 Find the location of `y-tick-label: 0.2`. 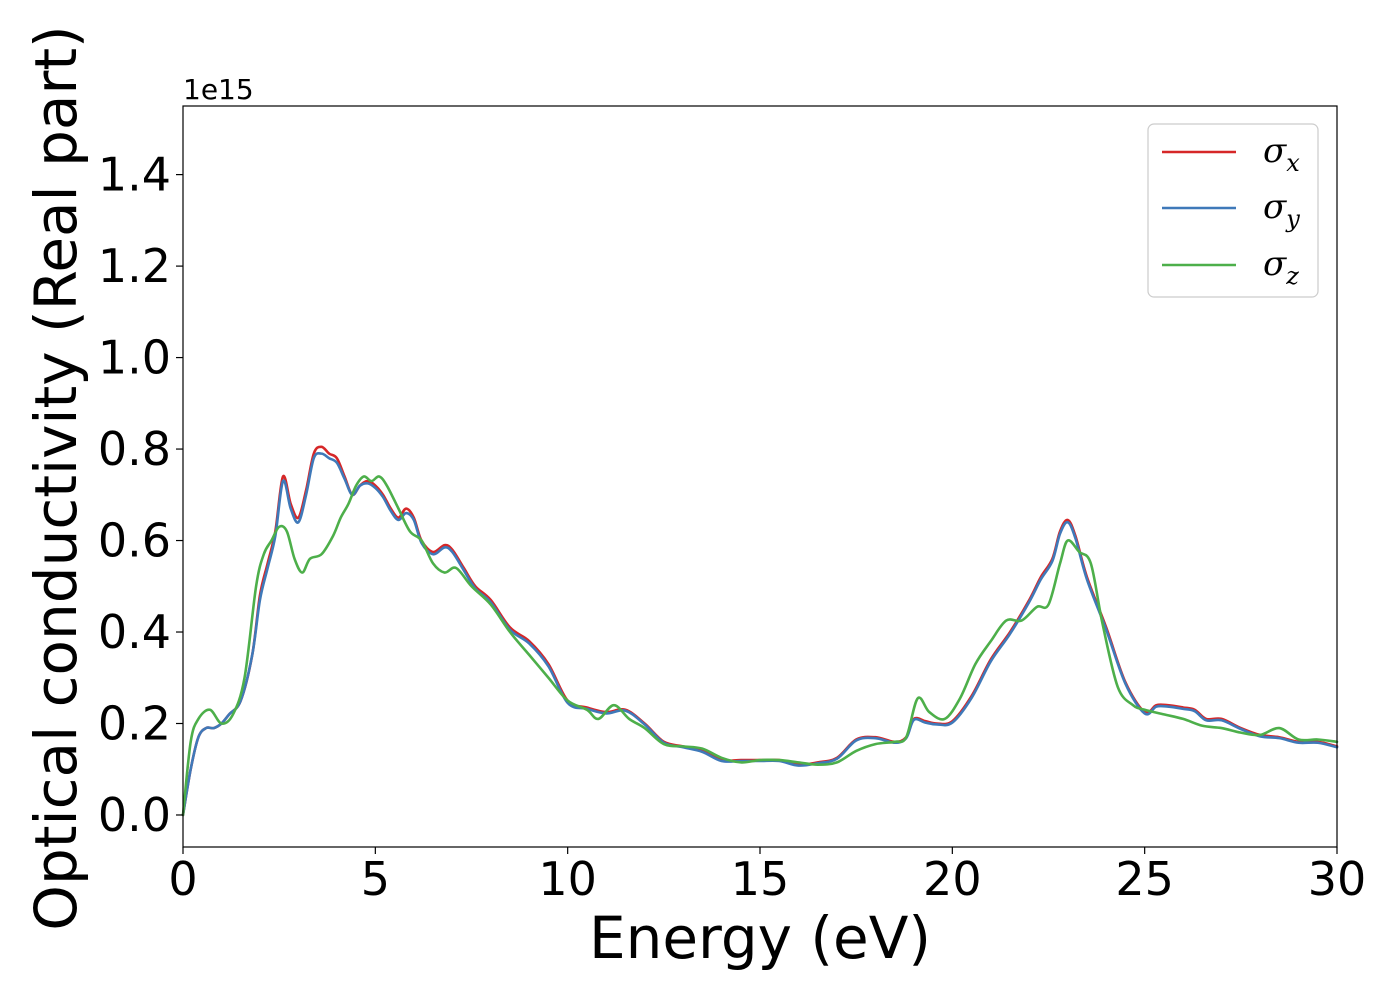

y-tick-label: 0.2 is located at coordinates (134, 724).